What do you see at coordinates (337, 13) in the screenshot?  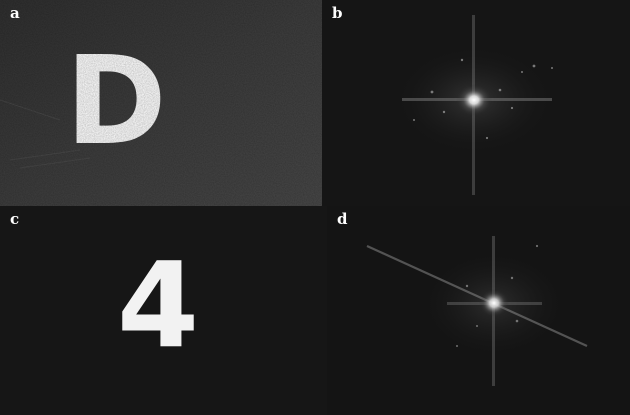 I see `panel-label-b: b` at bounding box center [337, 13].